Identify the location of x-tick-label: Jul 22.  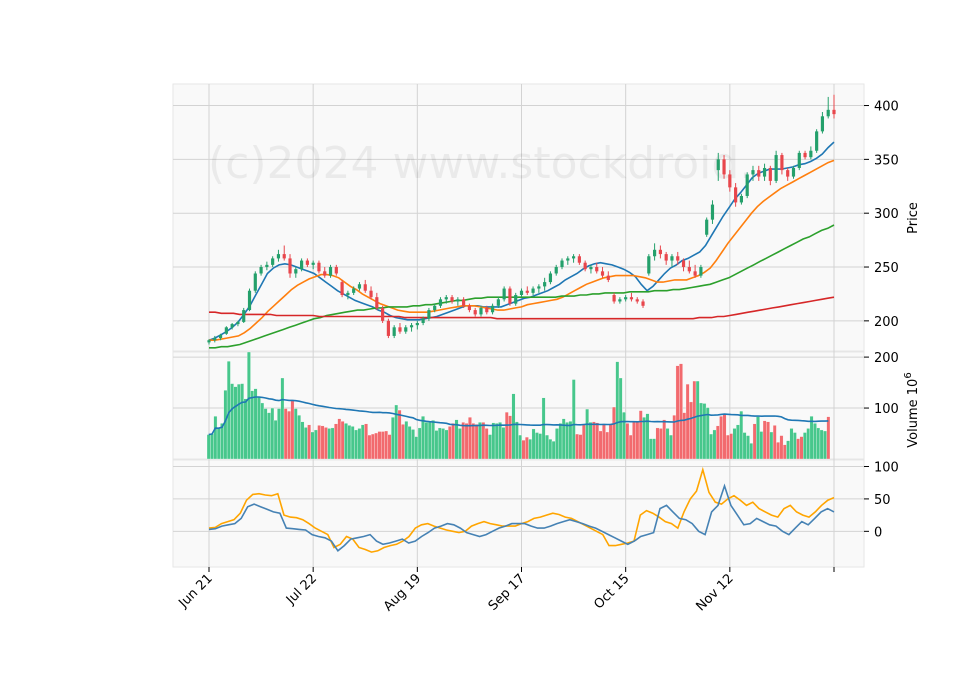
(301, 589).